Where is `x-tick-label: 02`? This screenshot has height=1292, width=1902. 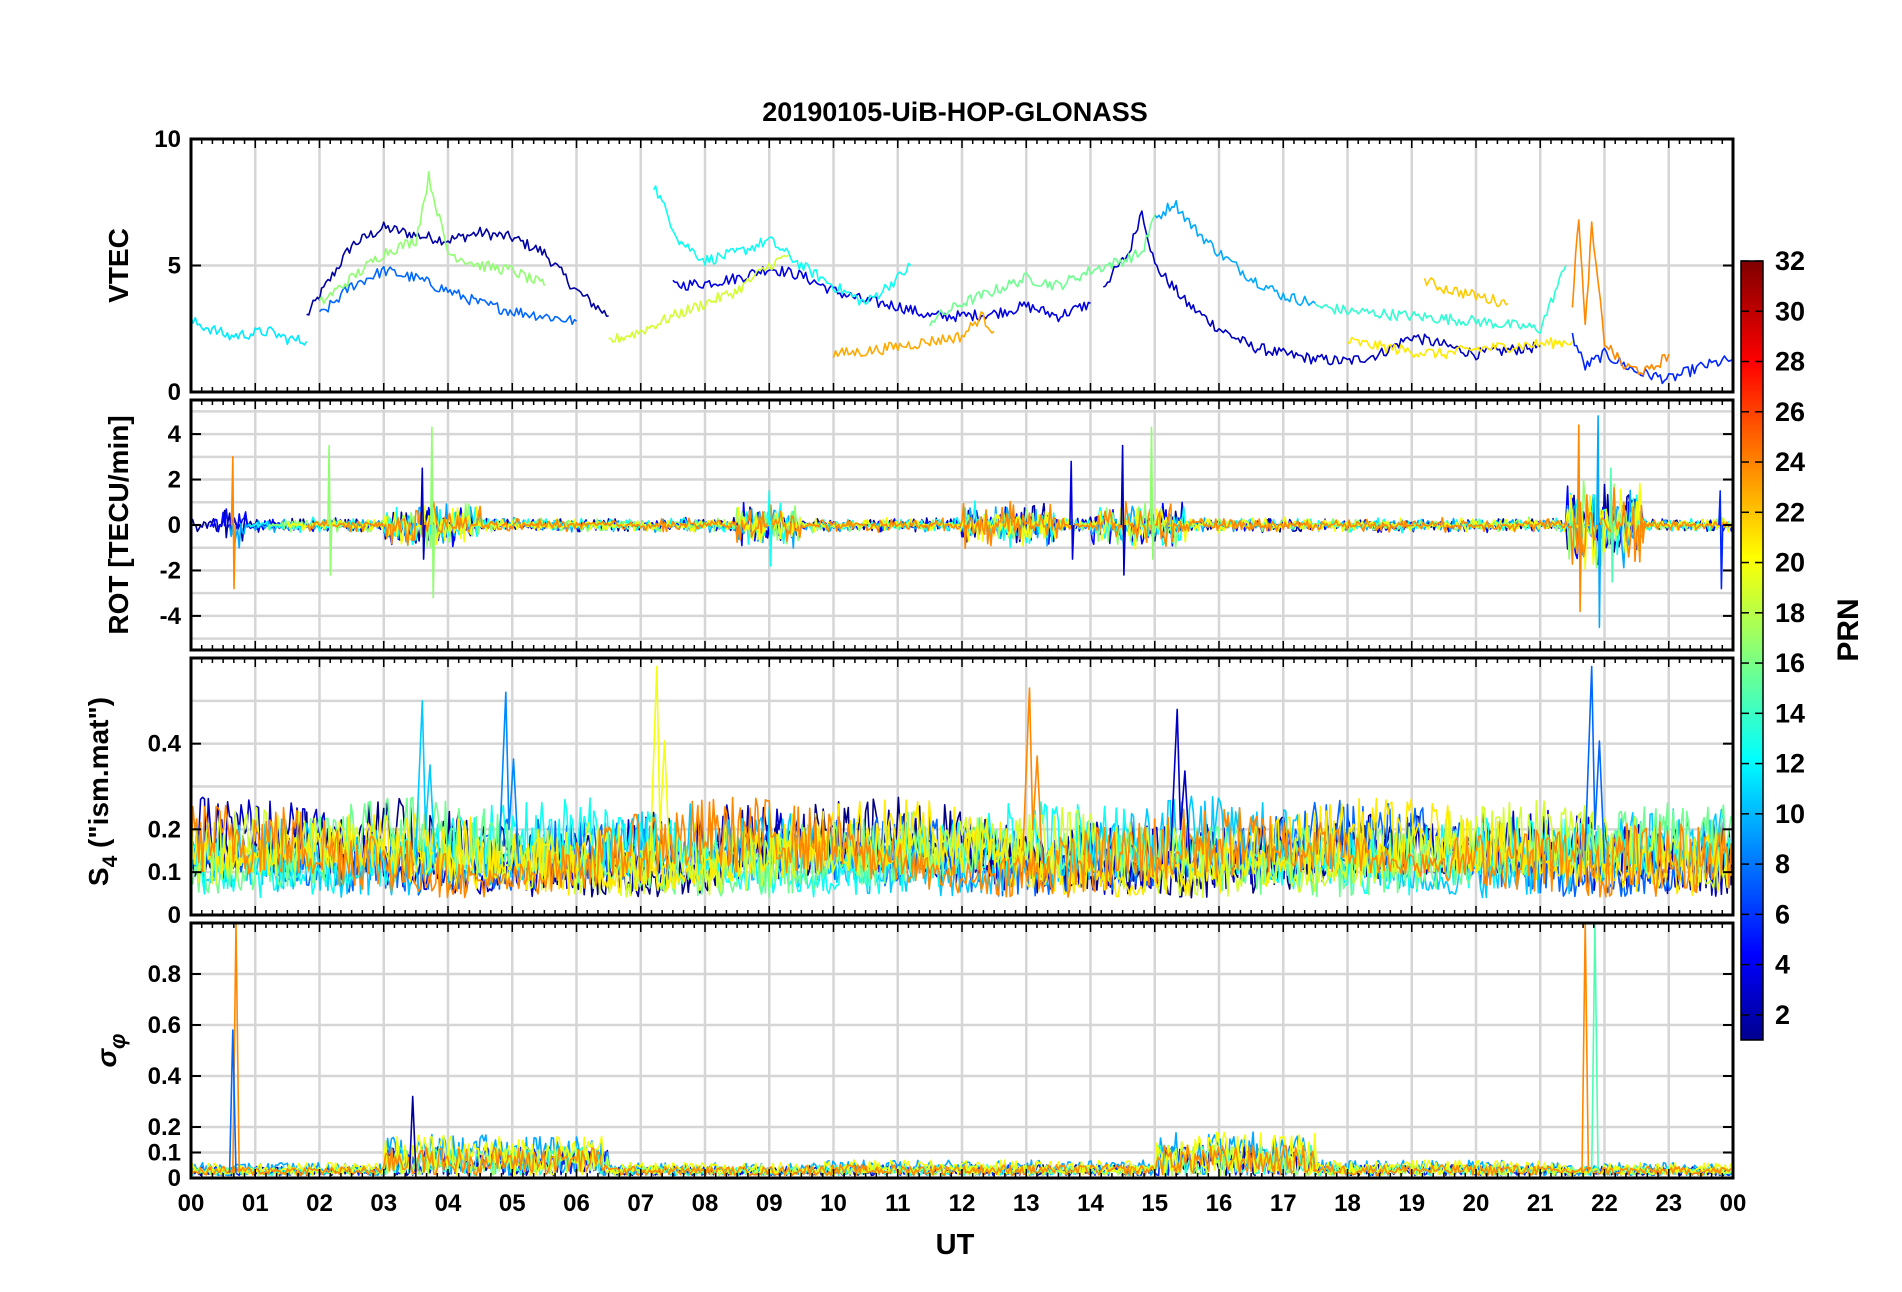
x-tick-label: 02 is located at coordinates (319, 1203).